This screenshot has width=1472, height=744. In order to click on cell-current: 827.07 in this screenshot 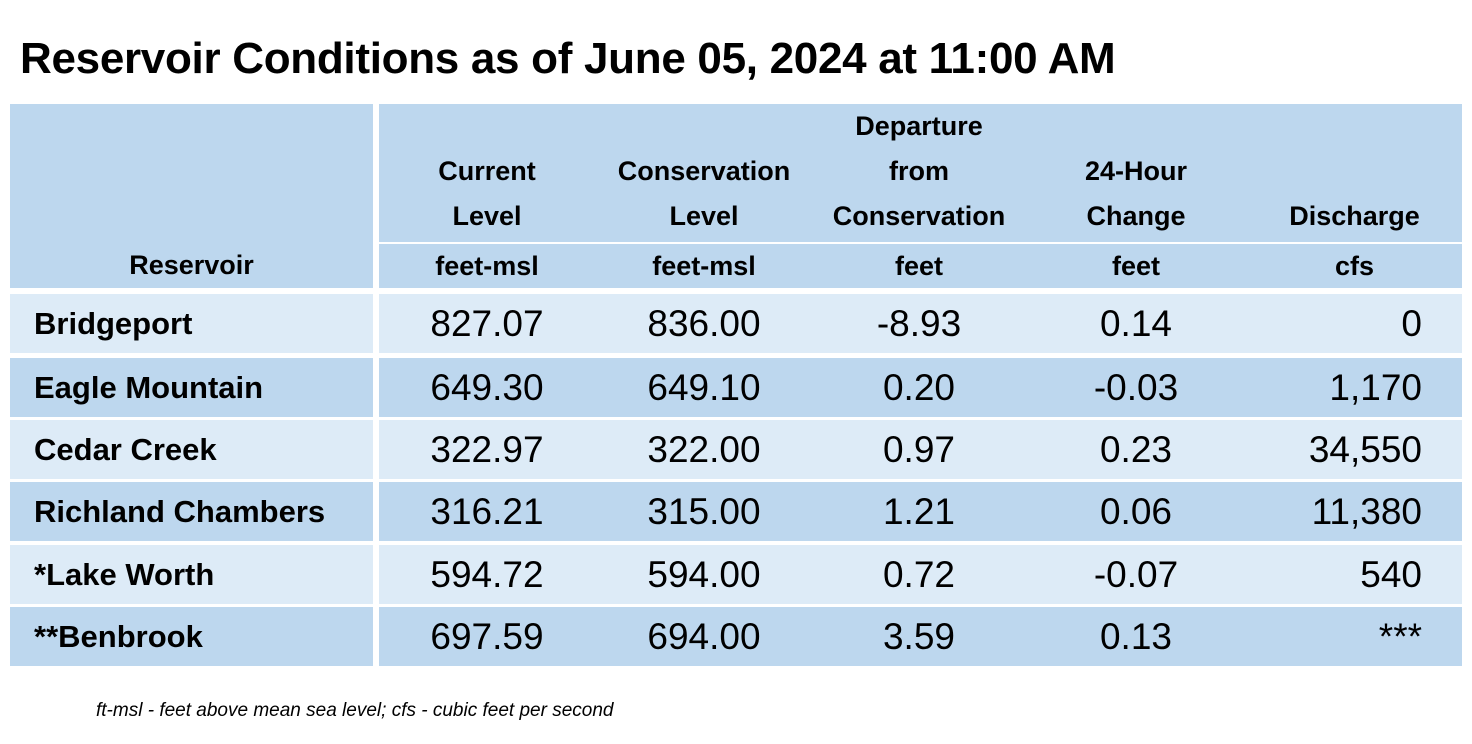, I will do `click(487, 323)`.